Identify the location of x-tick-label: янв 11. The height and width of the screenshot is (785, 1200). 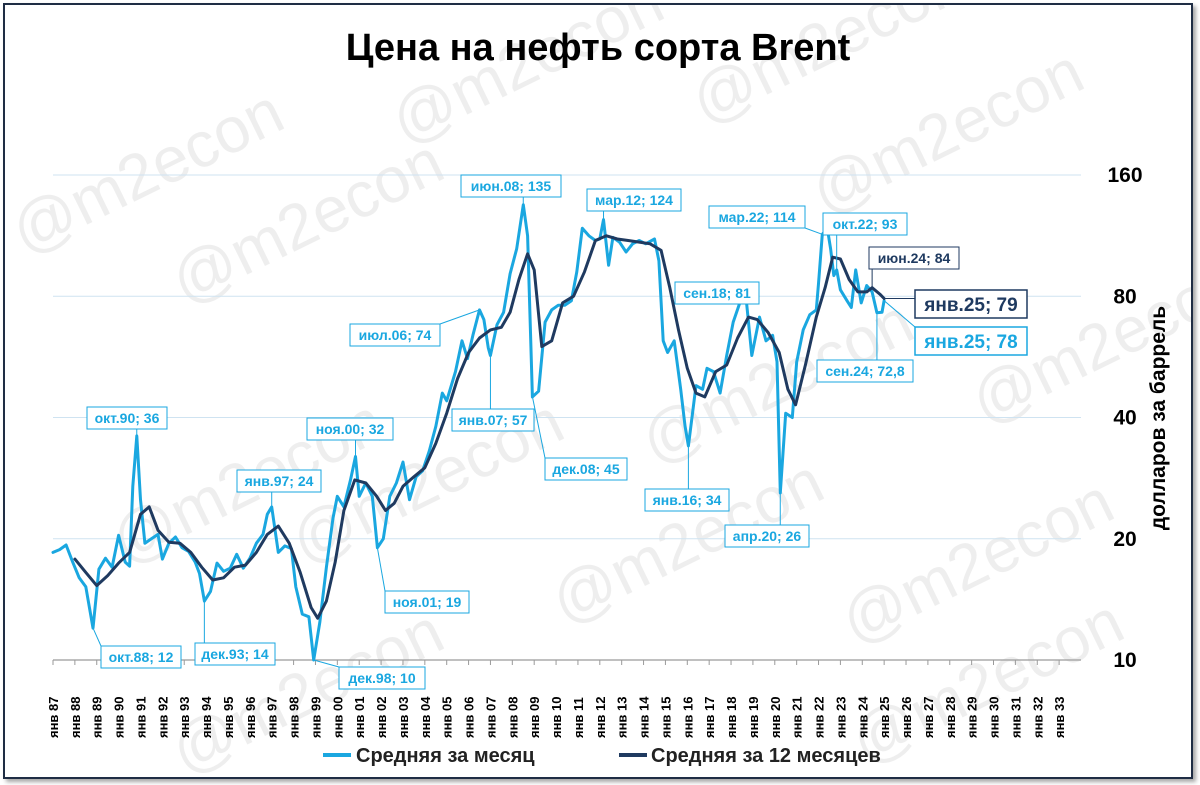
(578, 717).